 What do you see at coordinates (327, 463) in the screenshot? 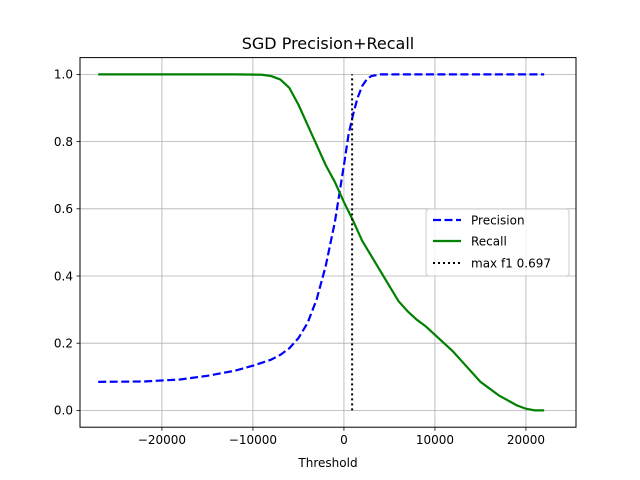
I see `x-axis-label: Threshold` at bounding box center [327, 463].